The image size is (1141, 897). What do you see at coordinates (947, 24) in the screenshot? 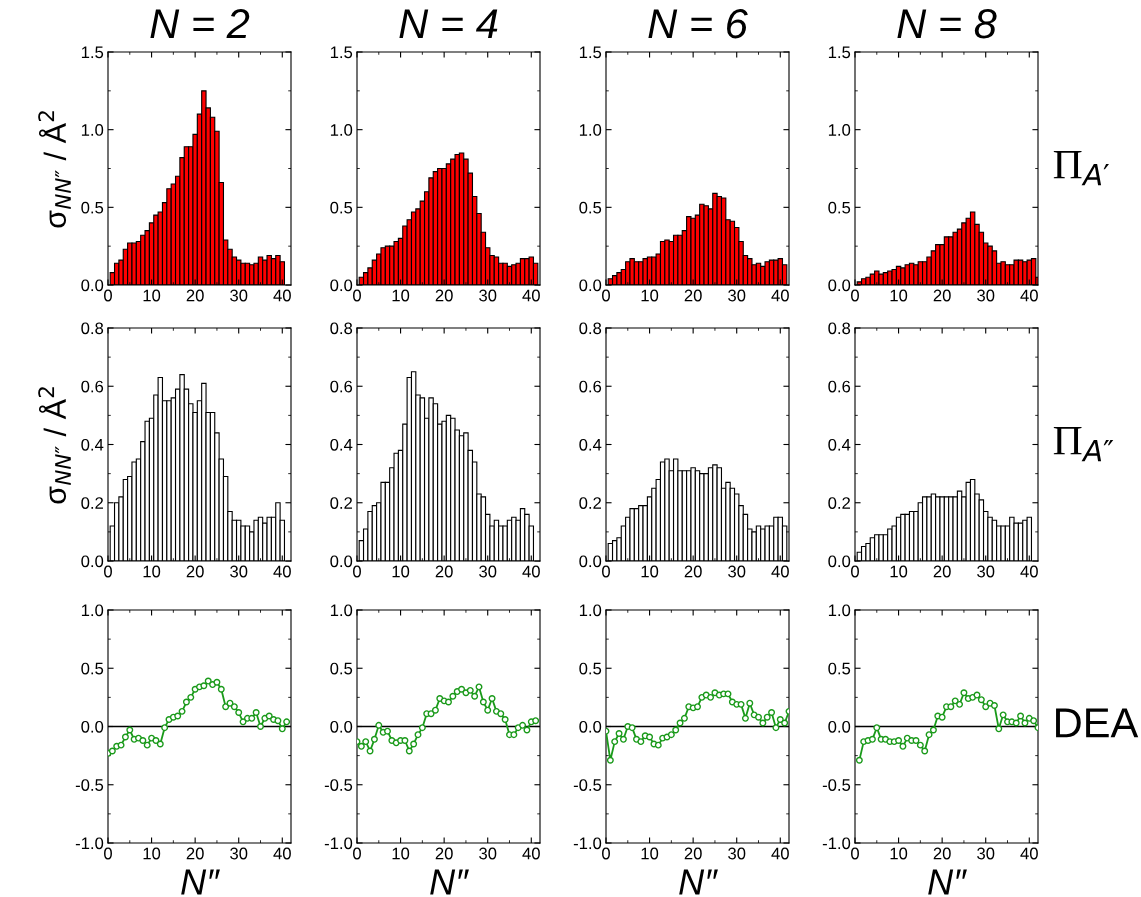
I see `chart-title: N = 8` at bounding box center [947, 24].